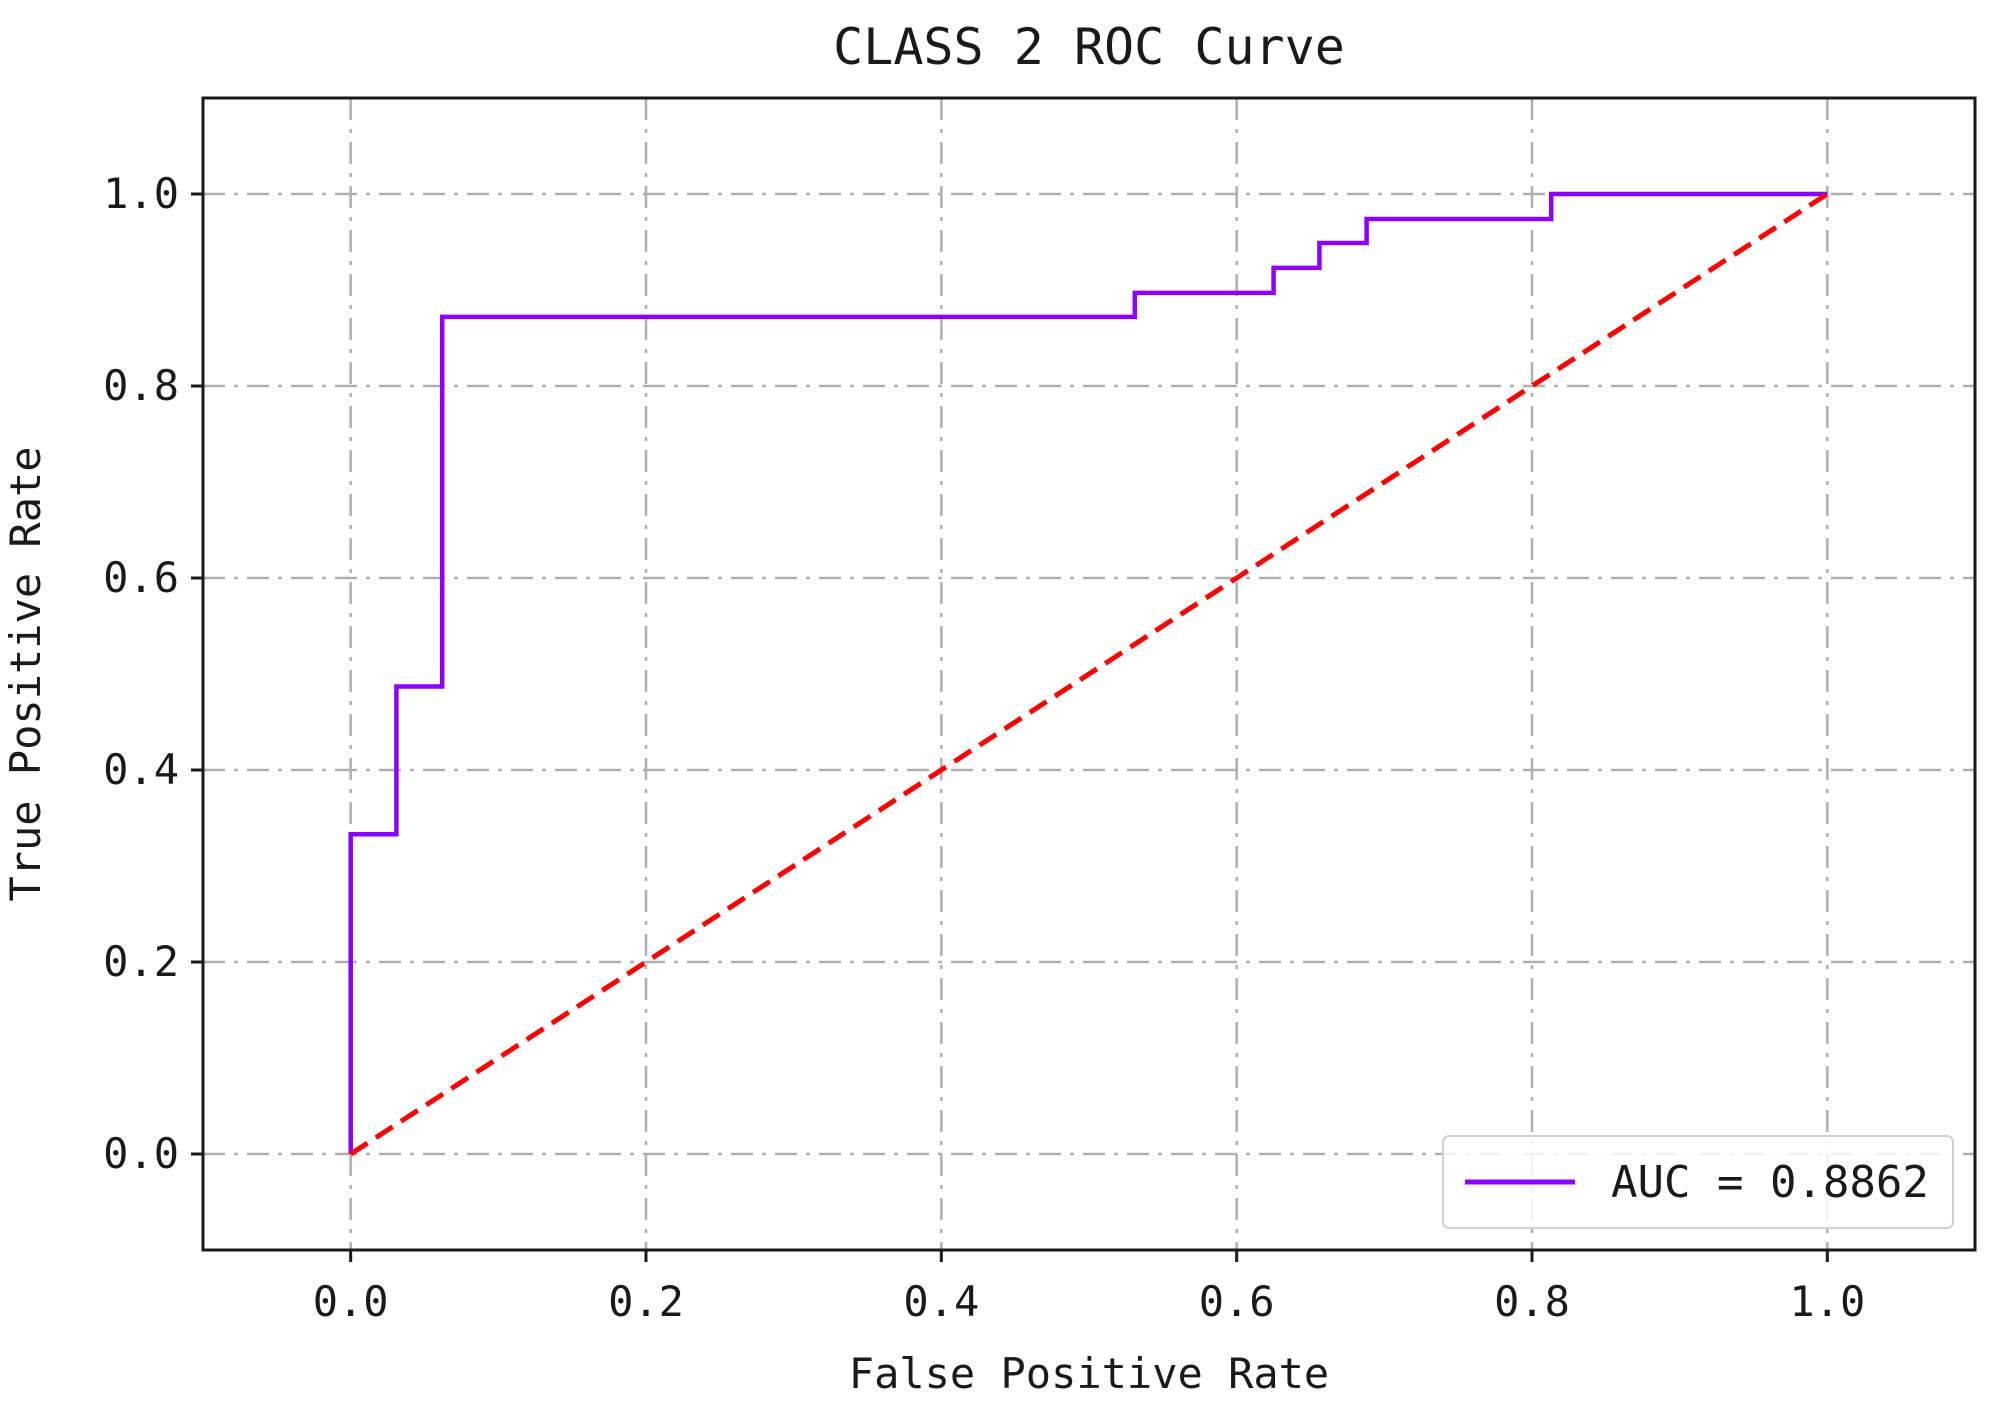 This screenshot has height=1406, width=1995. What do you see at coordinates (141, 1153) in the screenshot?
I see `y-tick-label-0: 0.0` at bounding box center [141, 1153].